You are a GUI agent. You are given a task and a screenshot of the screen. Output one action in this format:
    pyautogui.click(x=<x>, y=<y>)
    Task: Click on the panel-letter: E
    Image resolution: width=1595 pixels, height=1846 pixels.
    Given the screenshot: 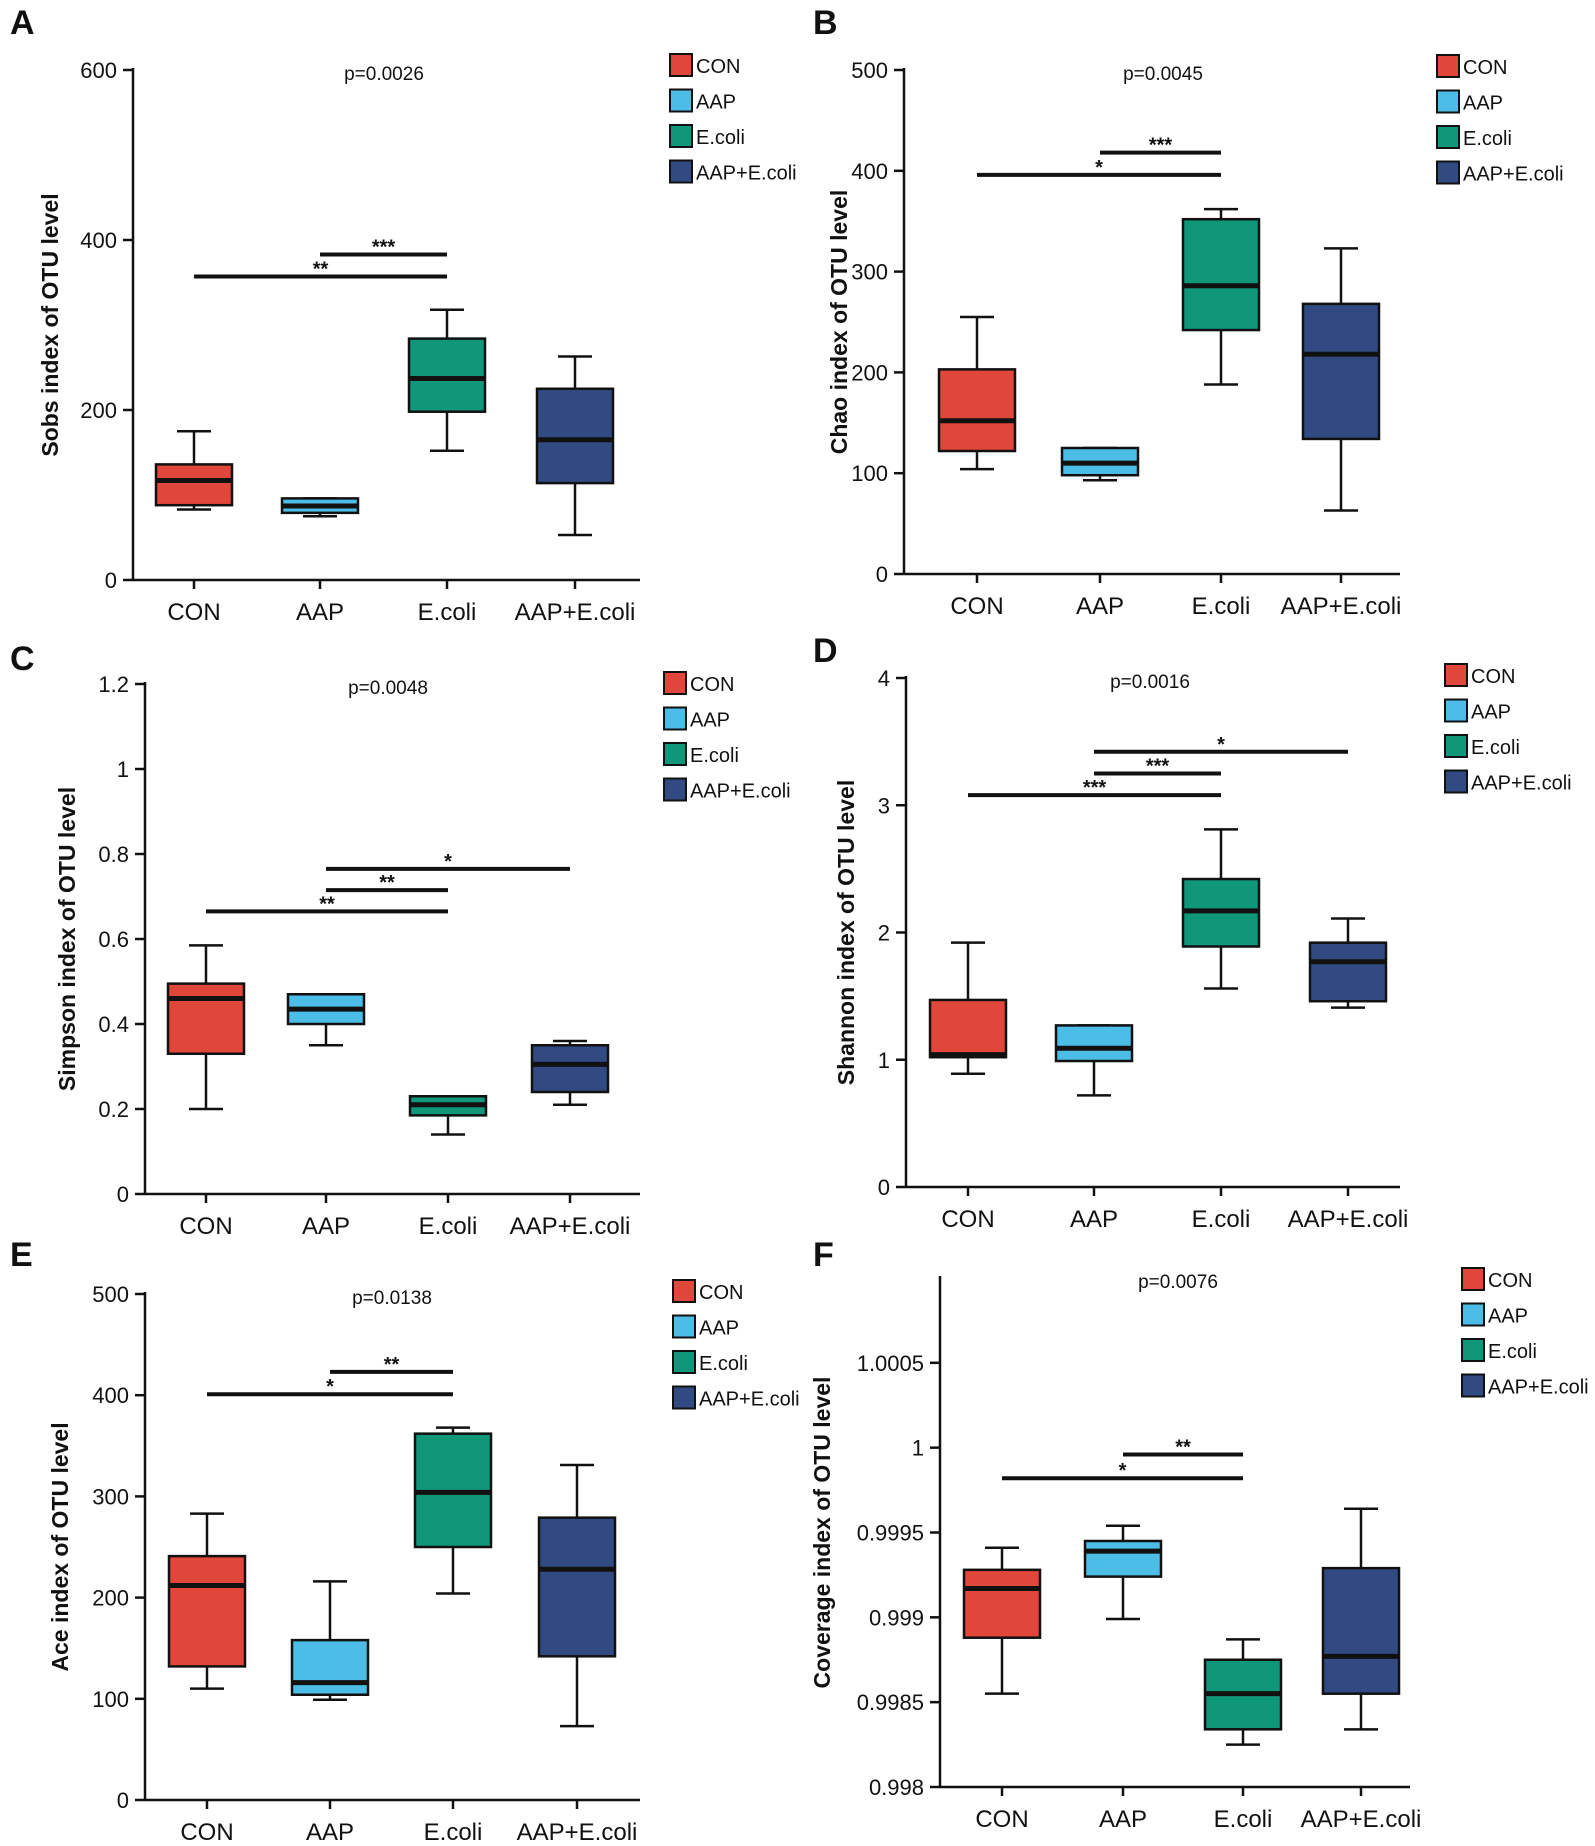 What is the action you would take?
    pyautogui.click(x=21, y=1255)
    